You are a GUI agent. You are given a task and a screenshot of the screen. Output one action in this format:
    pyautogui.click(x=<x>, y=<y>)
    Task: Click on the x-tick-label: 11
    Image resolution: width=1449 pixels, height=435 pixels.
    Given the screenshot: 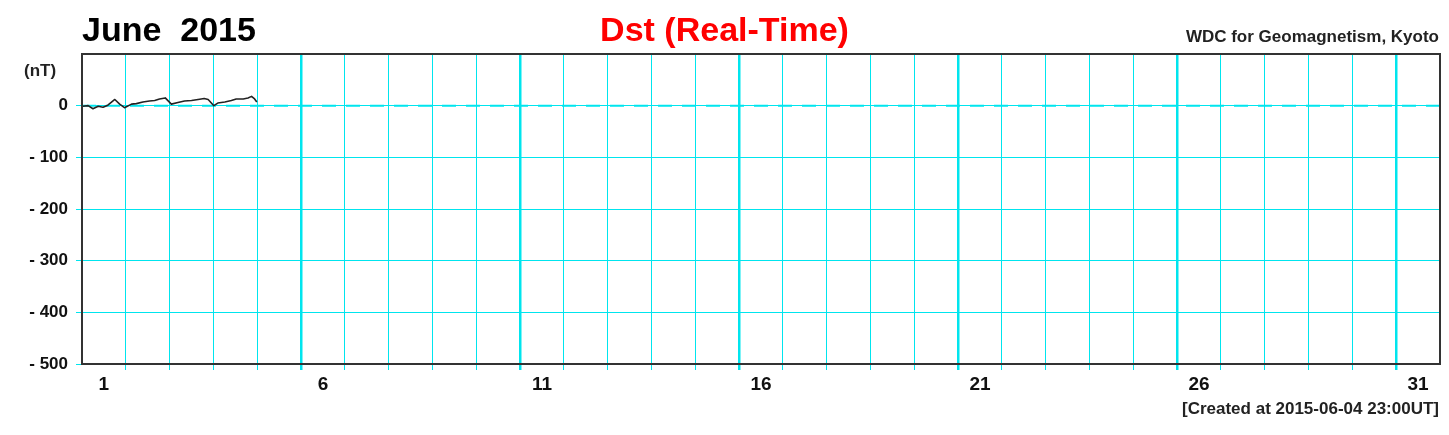 What is the action you would take?
    pyautogui.click(x=542, y=383)
    